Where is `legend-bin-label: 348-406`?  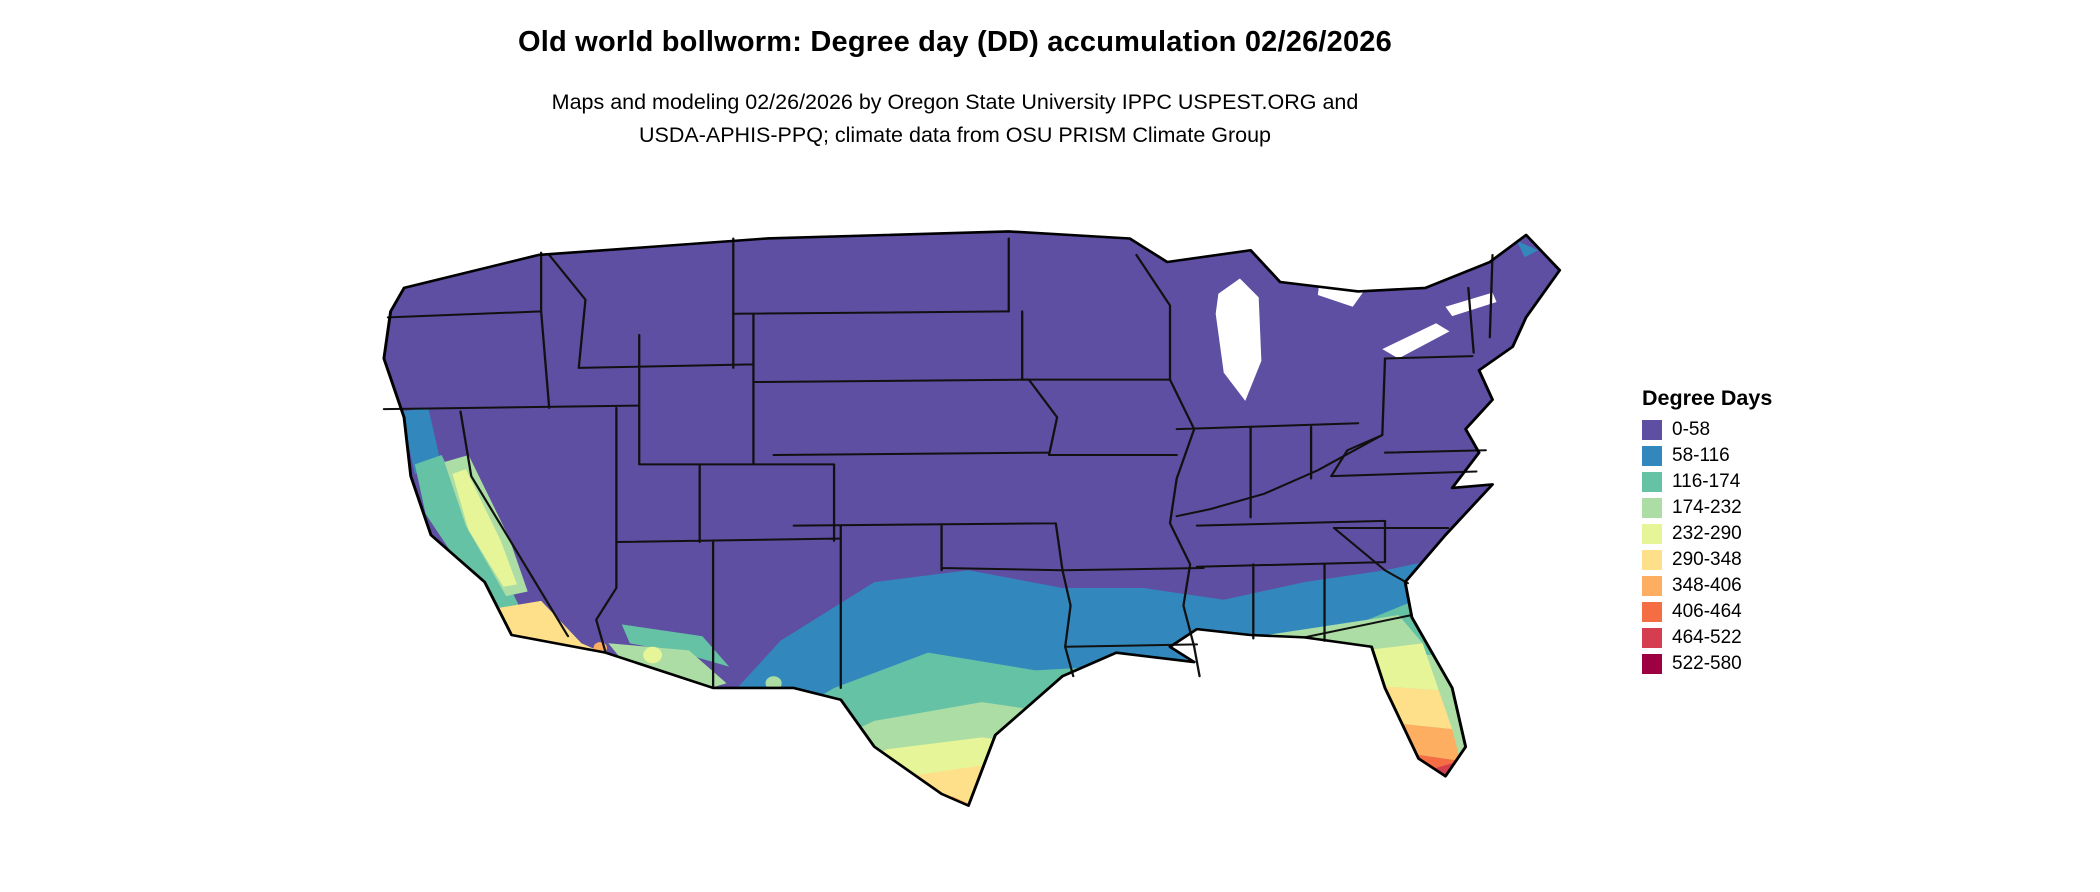
legend-bin-label: 348-406 is located at coordinates (1707, 585).